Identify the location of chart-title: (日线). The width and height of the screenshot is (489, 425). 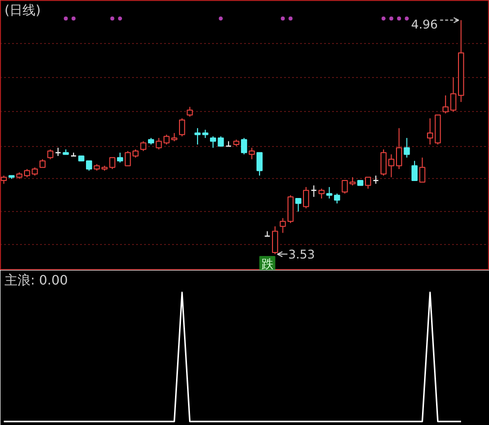
(22, 11).